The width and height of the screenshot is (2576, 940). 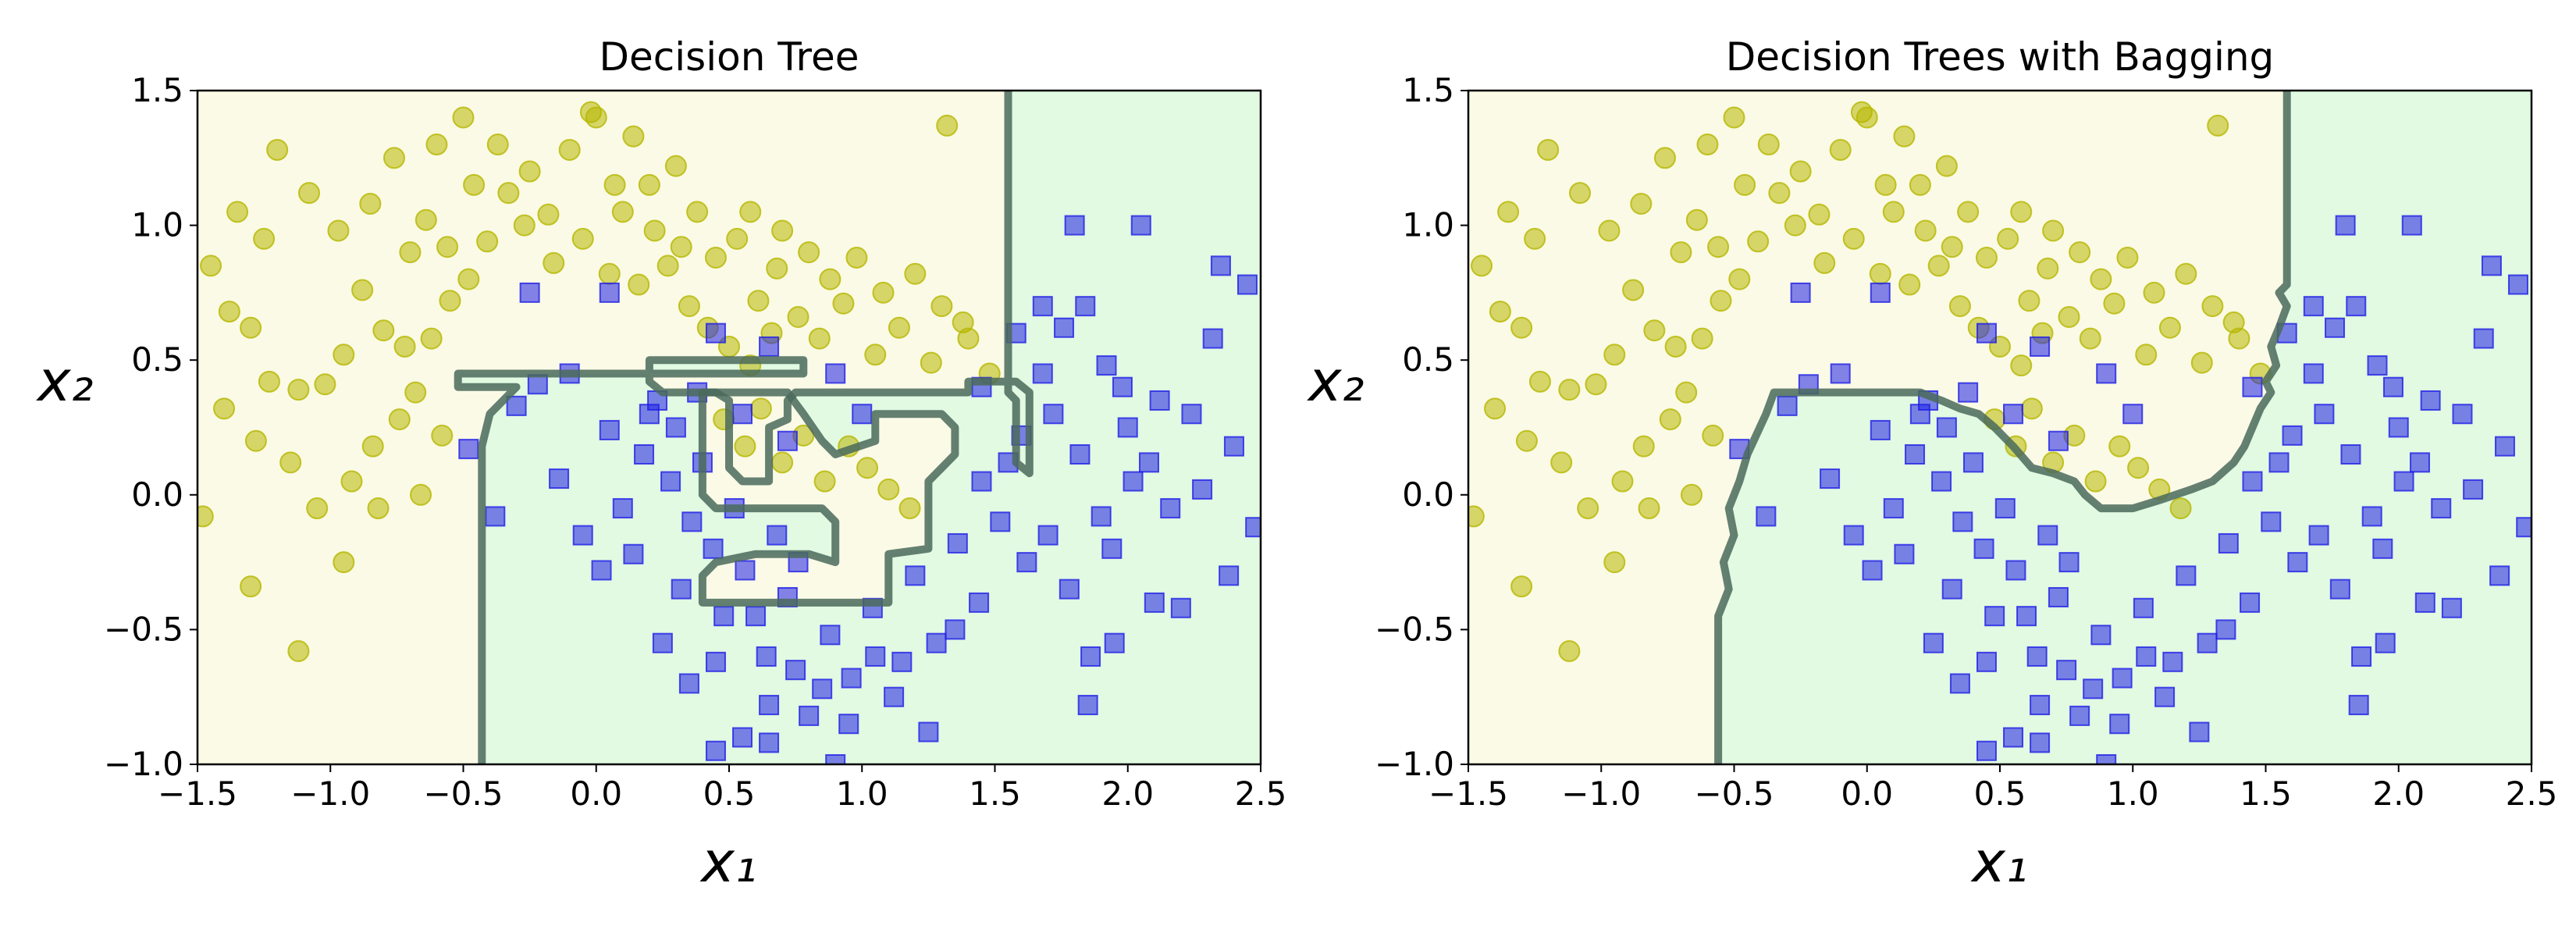 I want to click on x-tick-label: 0.0, so click(x=596, y=793).